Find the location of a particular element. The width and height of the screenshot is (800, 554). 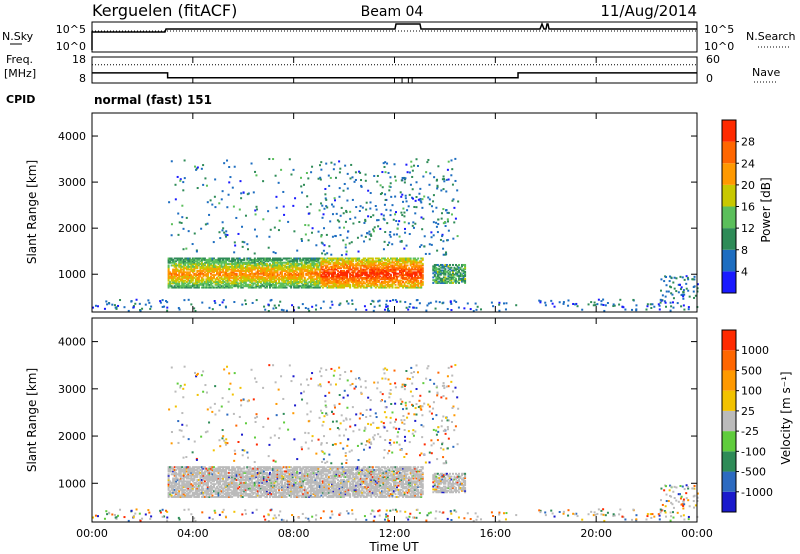

noise-left-tick-top: 10^5 is located at coordinates (71, 29).